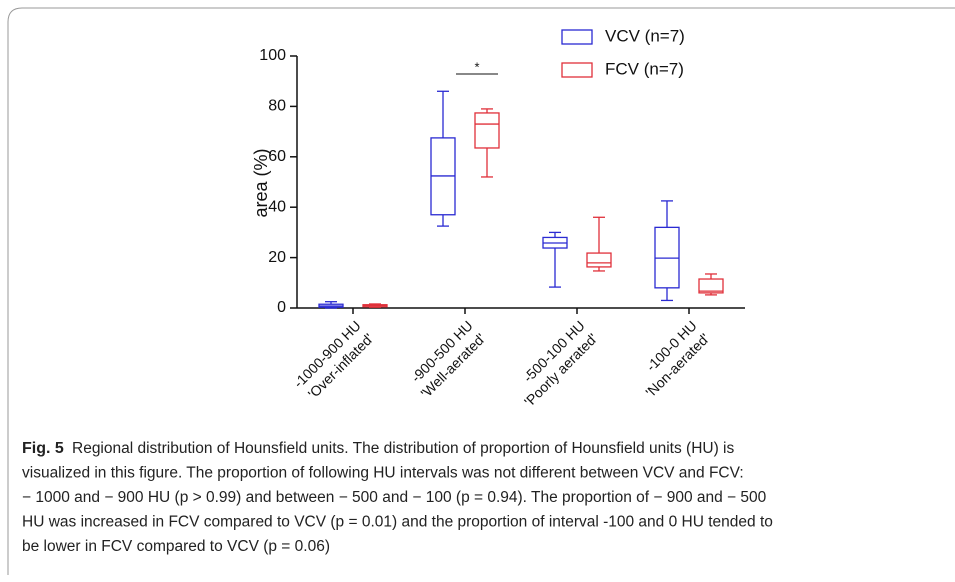  I want to click on y-axis-label: area (%), so click(261, 182).